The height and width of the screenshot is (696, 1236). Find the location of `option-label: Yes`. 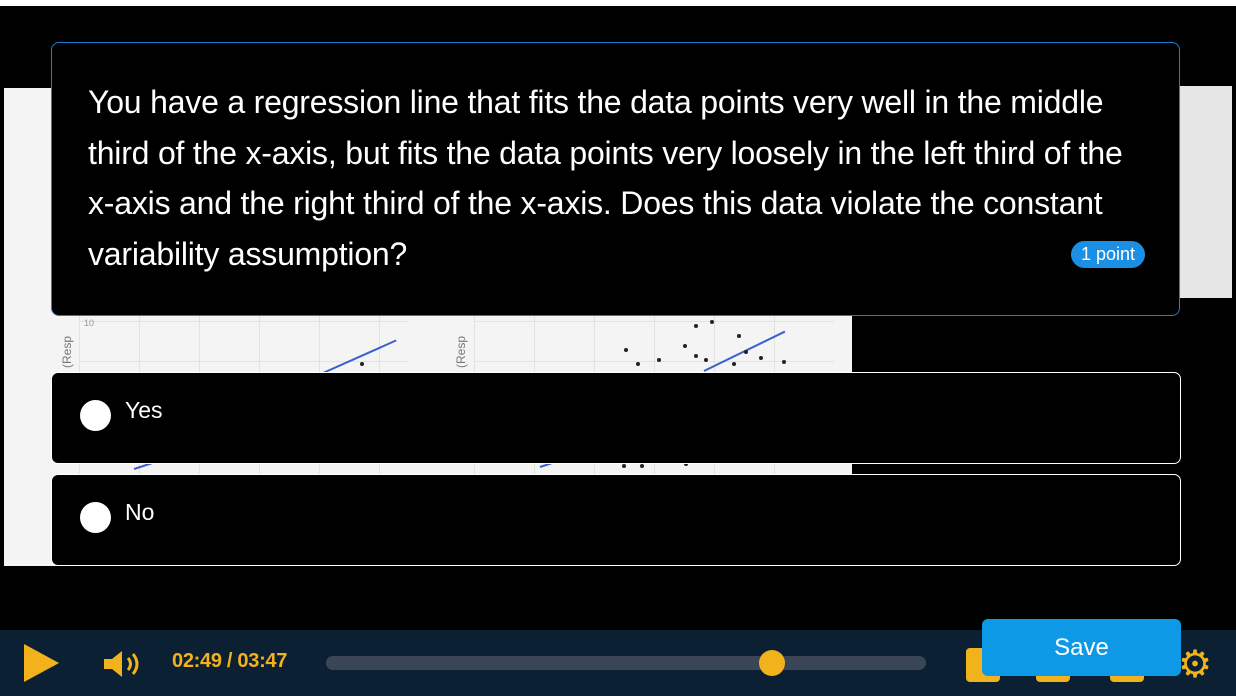

option-label: Yes is located at coordinates (144, 410).